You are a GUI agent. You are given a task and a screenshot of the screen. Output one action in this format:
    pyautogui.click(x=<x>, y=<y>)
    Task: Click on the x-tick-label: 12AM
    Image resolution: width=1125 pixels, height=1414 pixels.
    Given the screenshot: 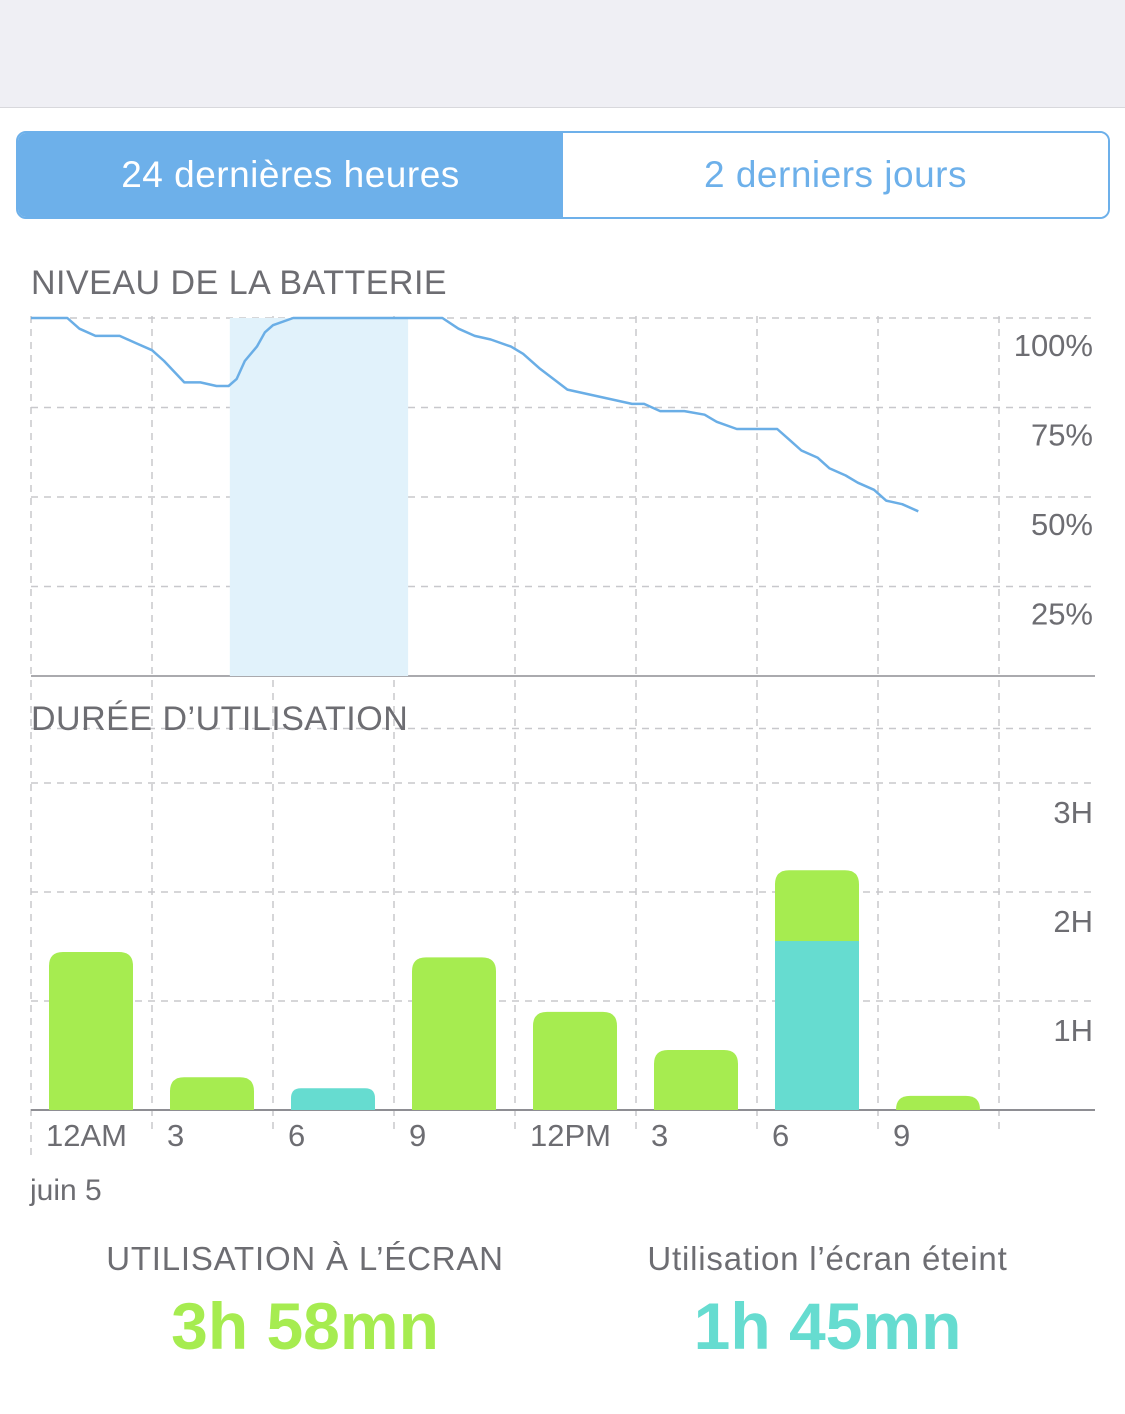 What is the action you would take?
    pyautogui.click(x=86, y=1135)
    